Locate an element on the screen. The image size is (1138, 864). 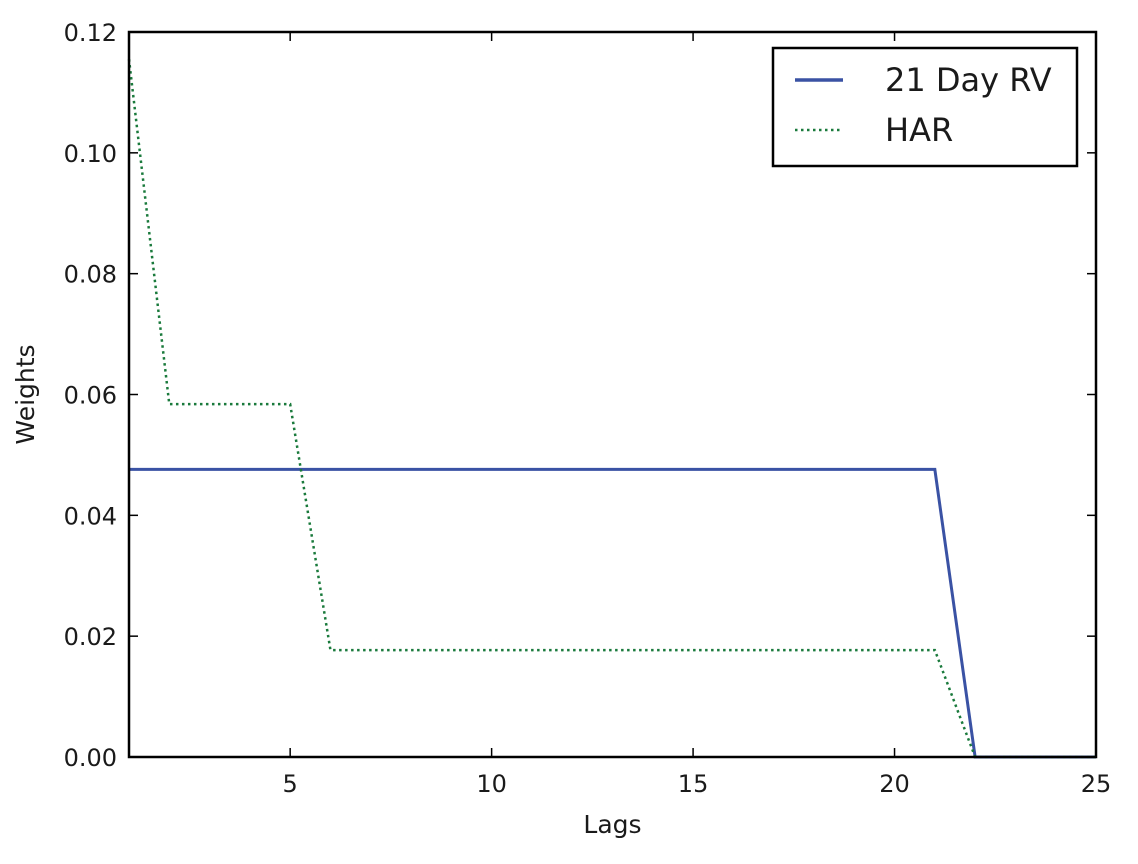
x-axis-label: Lags is located at coordinates (612, 824).